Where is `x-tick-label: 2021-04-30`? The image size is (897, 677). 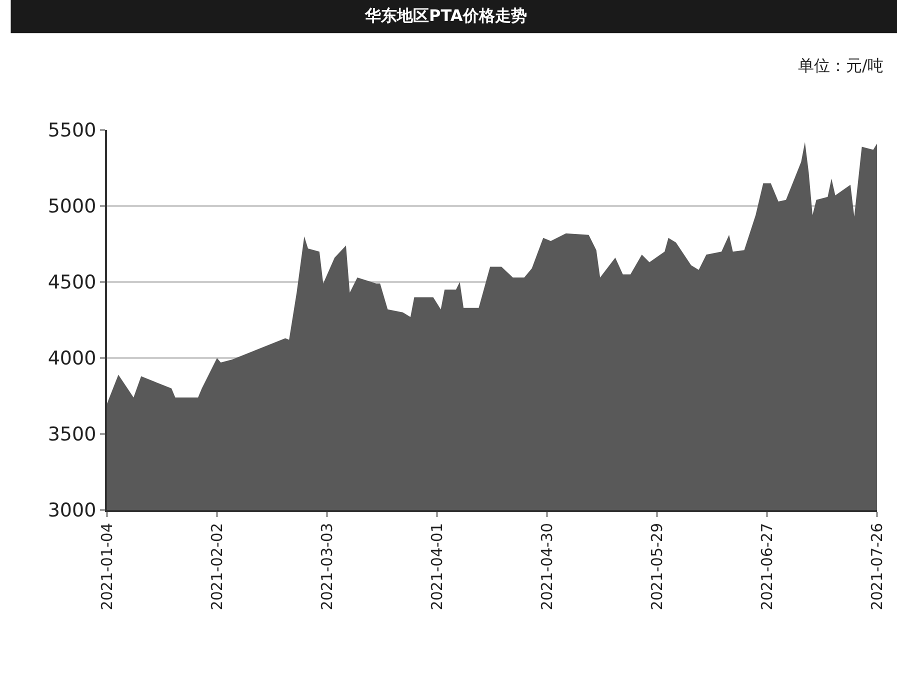 x-tick-label: 2021-04-30 is located at coordinates (547, 566).